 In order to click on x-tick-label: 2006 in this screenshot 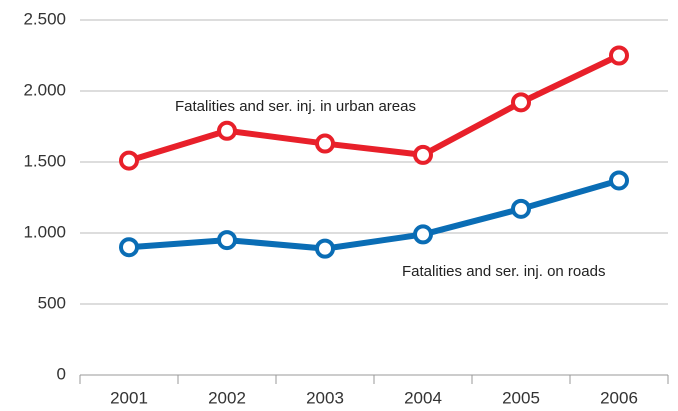, I will do `click(619, 397)`.